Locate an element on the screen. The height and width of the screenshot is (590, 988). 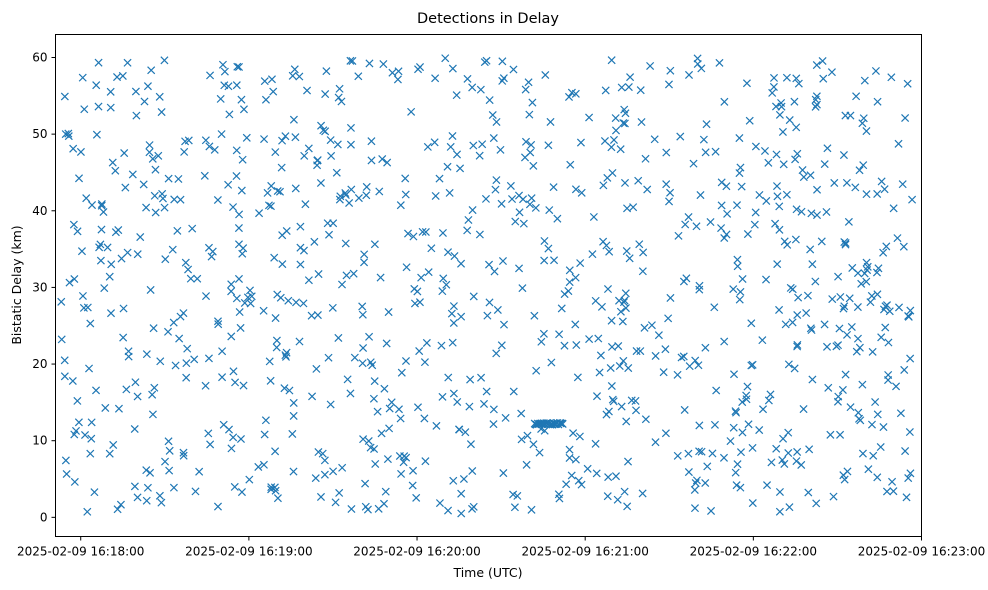
y-tick-label: 40 is located at coordinates (39, 211).